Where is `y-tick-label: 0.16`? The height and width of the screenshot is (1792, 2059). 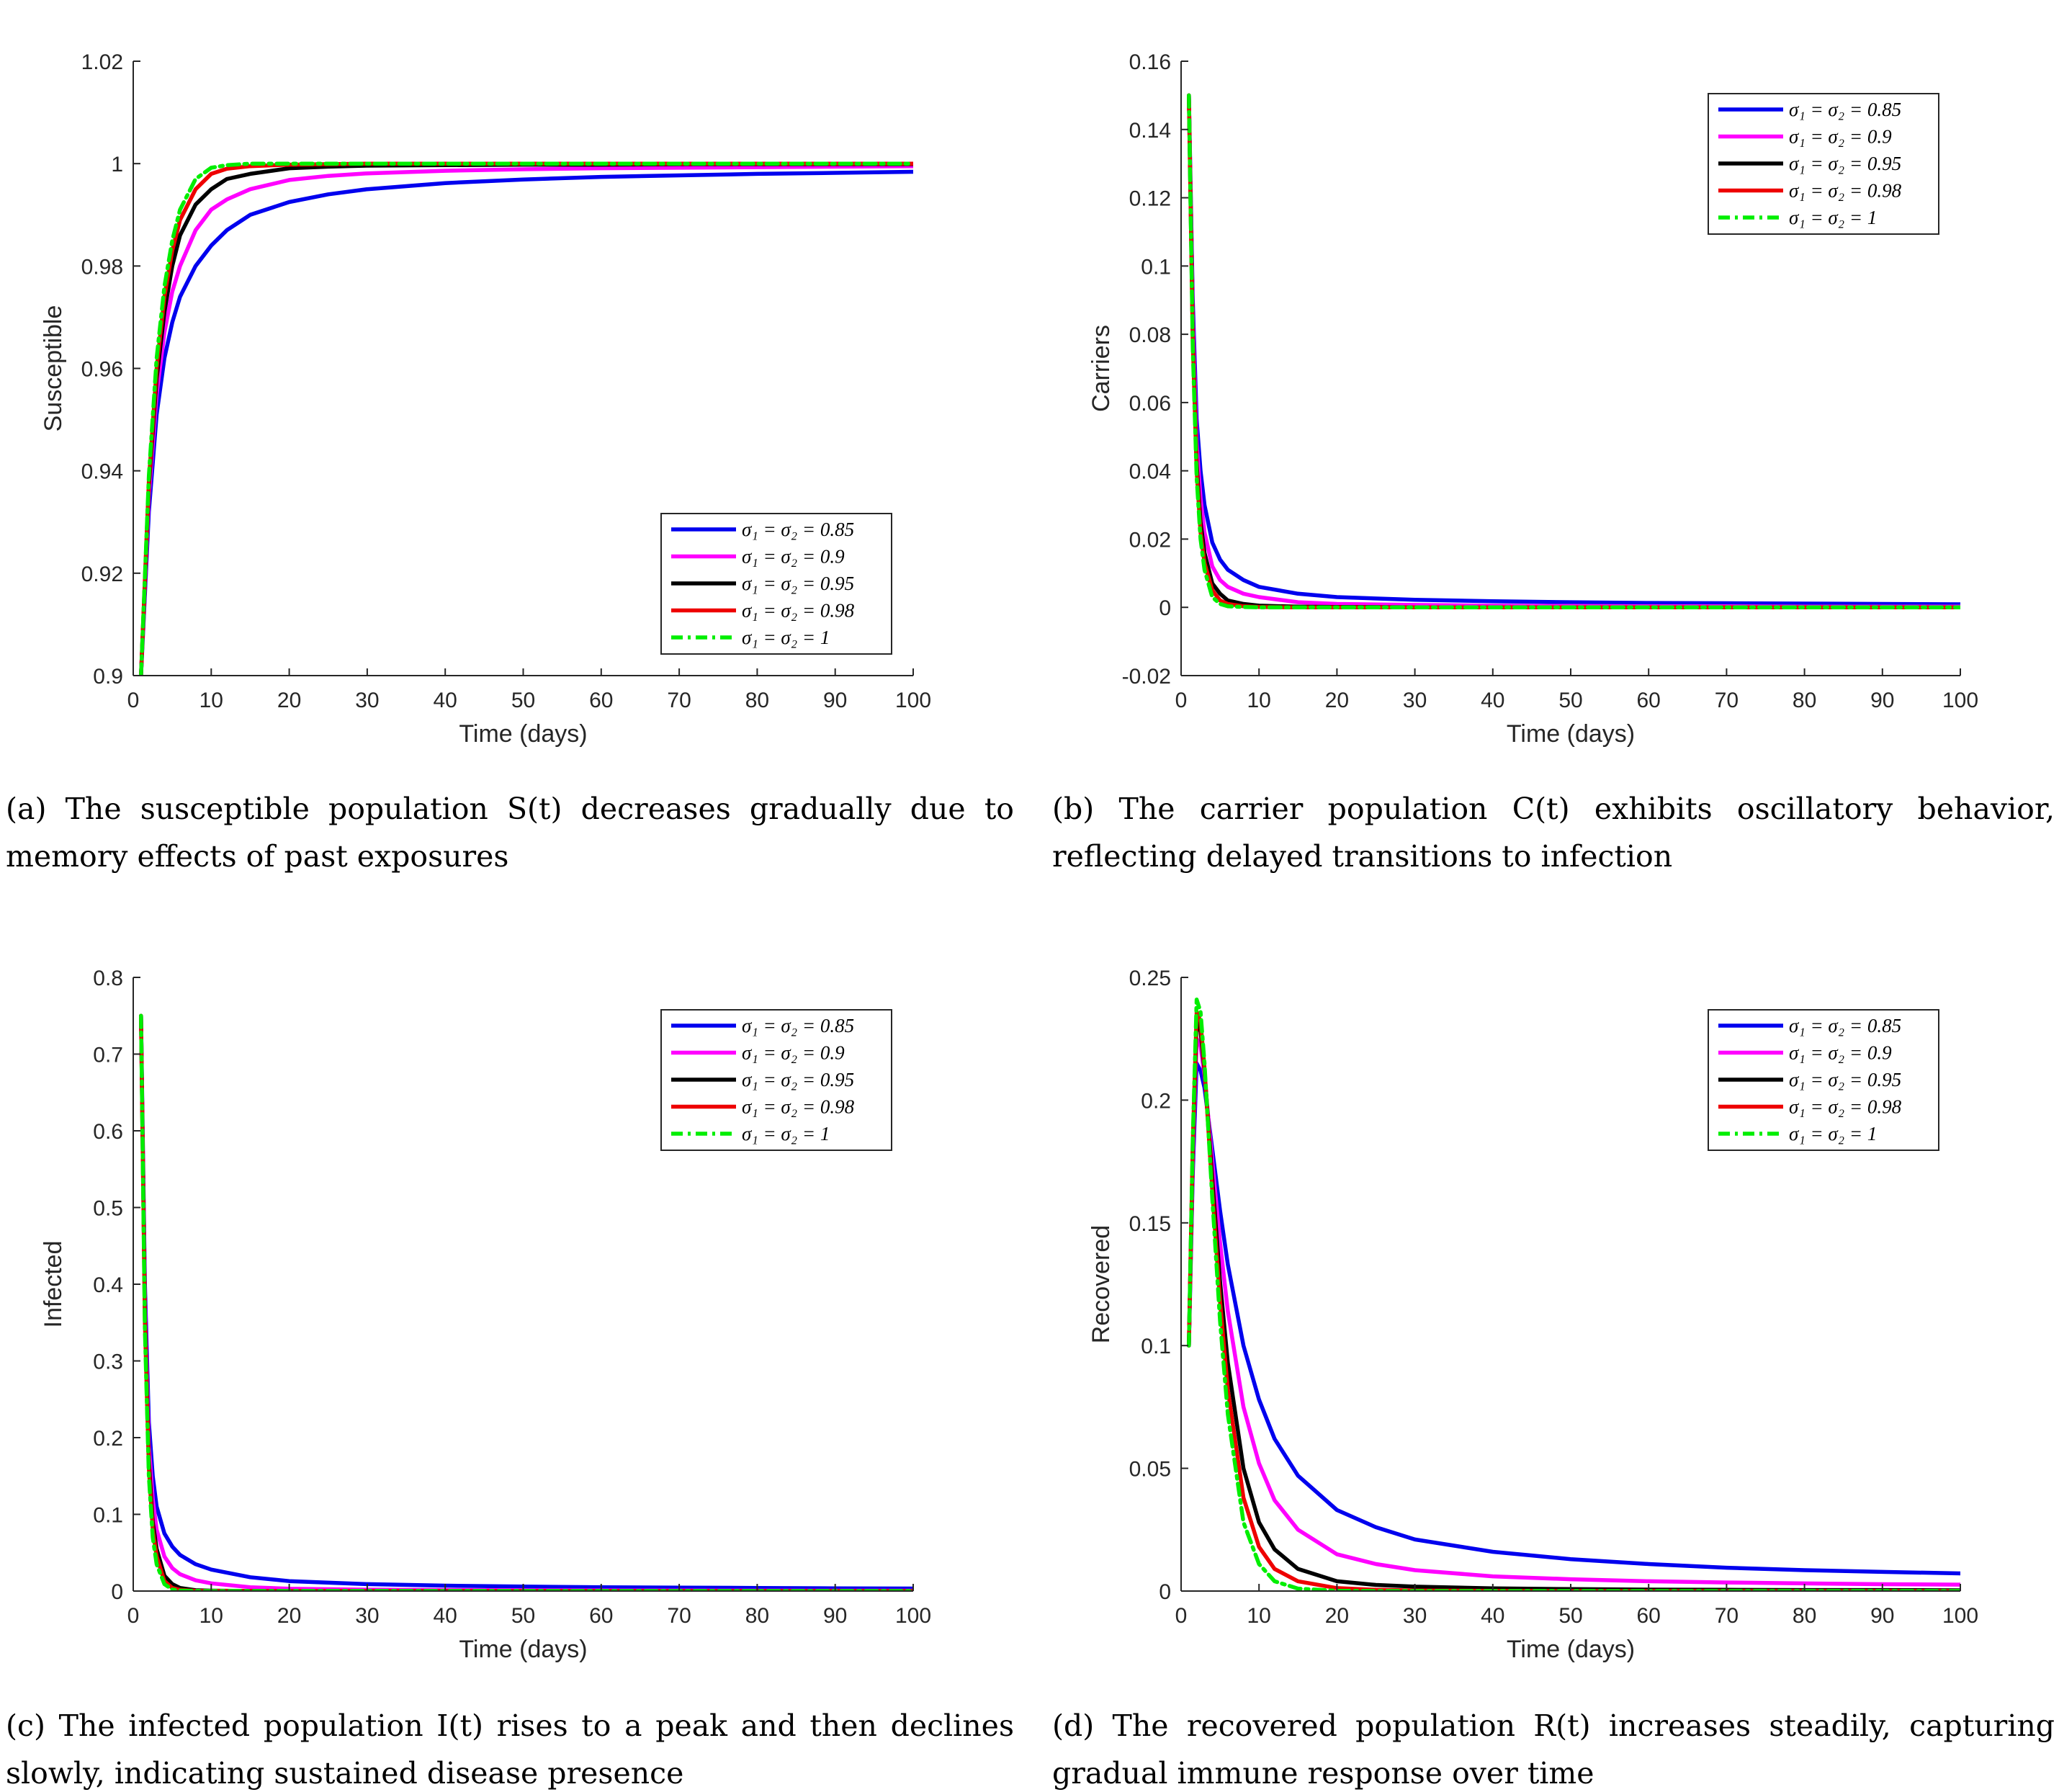
y-tick-label: 0.16 is located at coordinates (1150, 62).